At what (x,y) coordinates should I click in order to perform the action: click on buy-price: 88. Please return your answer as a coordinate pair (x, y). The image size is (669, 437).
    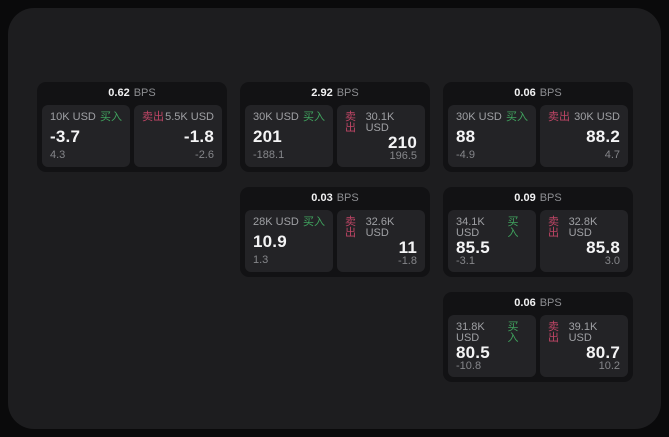
    Looking at the image, I should click on (466, 136).